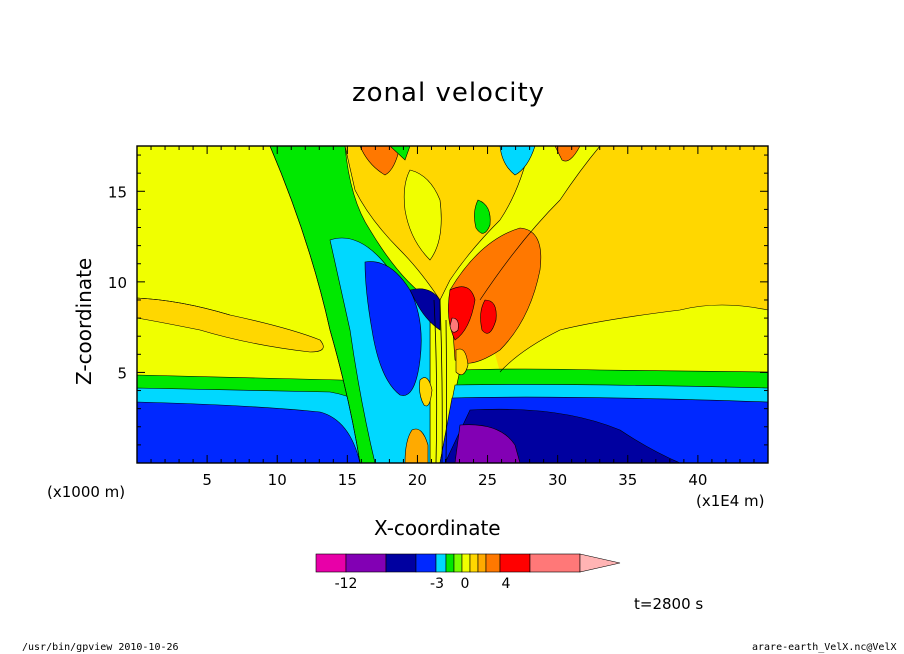 The width and height of the screenshot is (904, 654). I want to click on time-label: t=2800 s, so click(669, 604).